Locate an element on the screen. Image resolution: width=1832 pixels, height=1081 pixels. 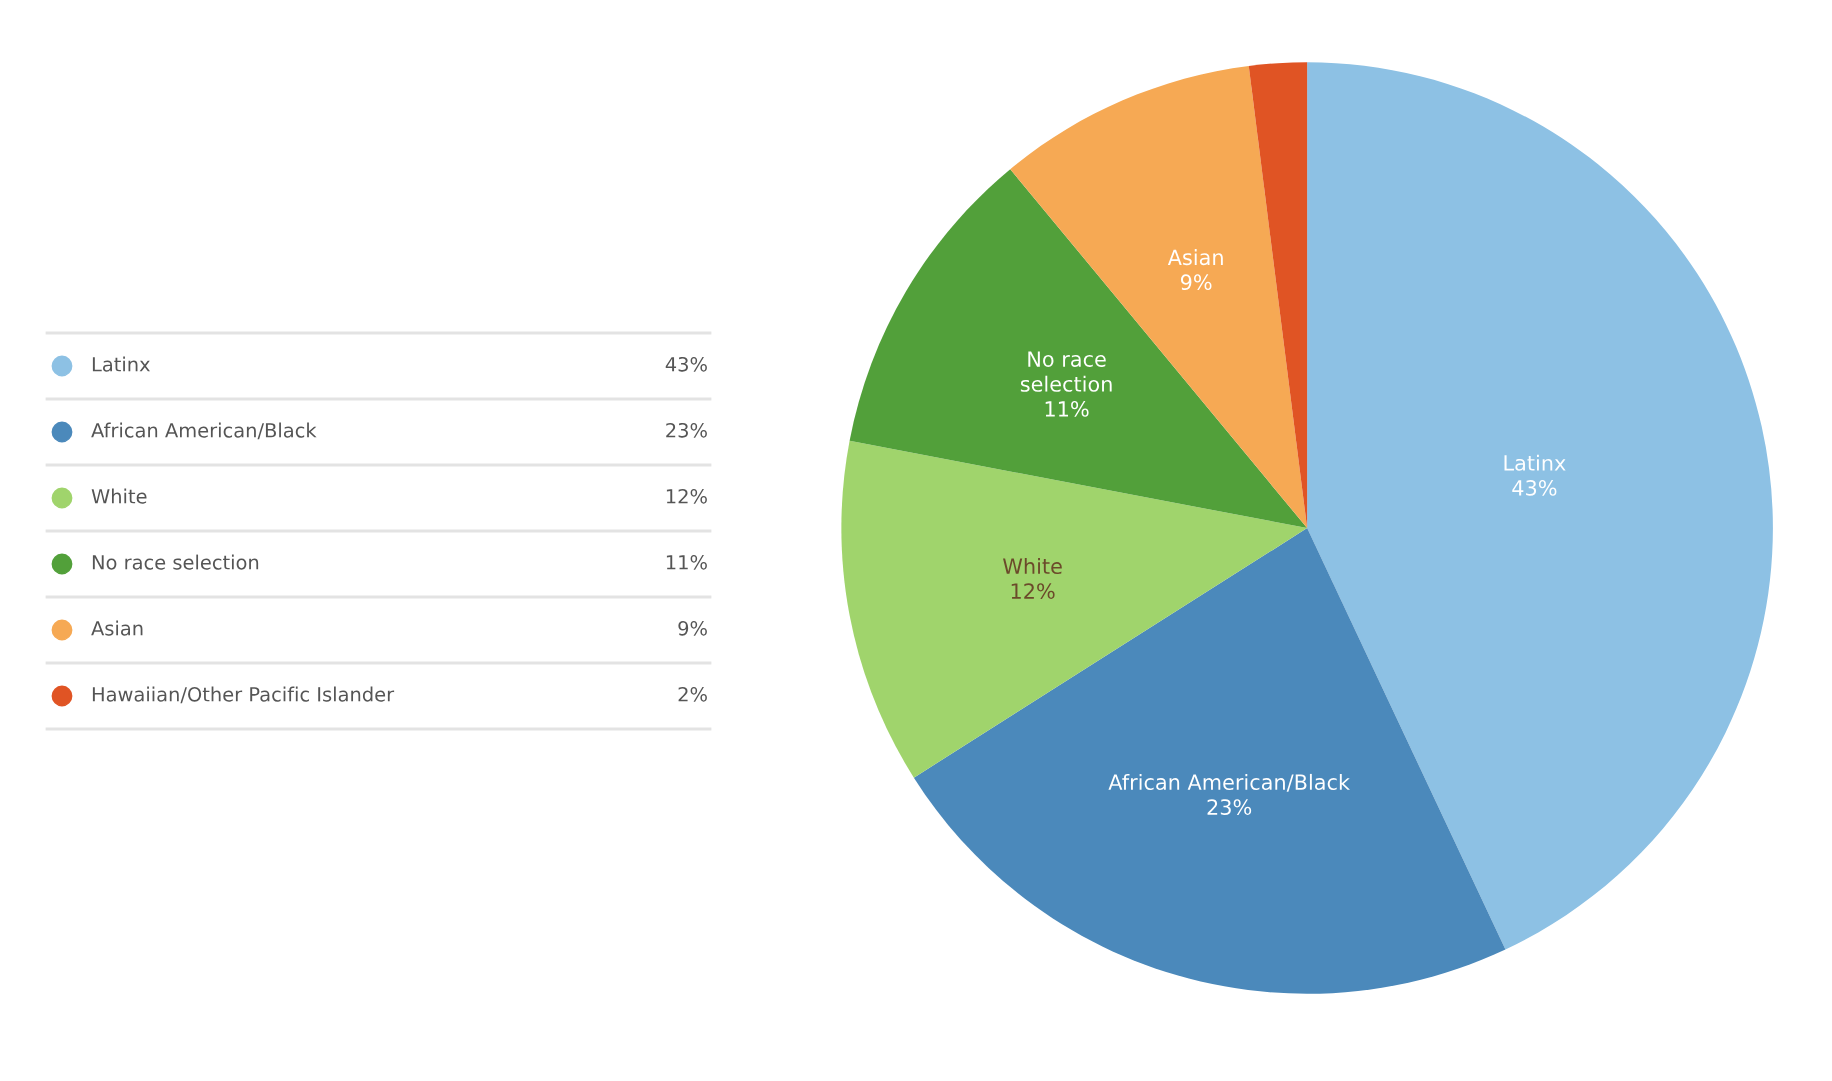
legend-label: No race selection is located at coordinates (175, 562).